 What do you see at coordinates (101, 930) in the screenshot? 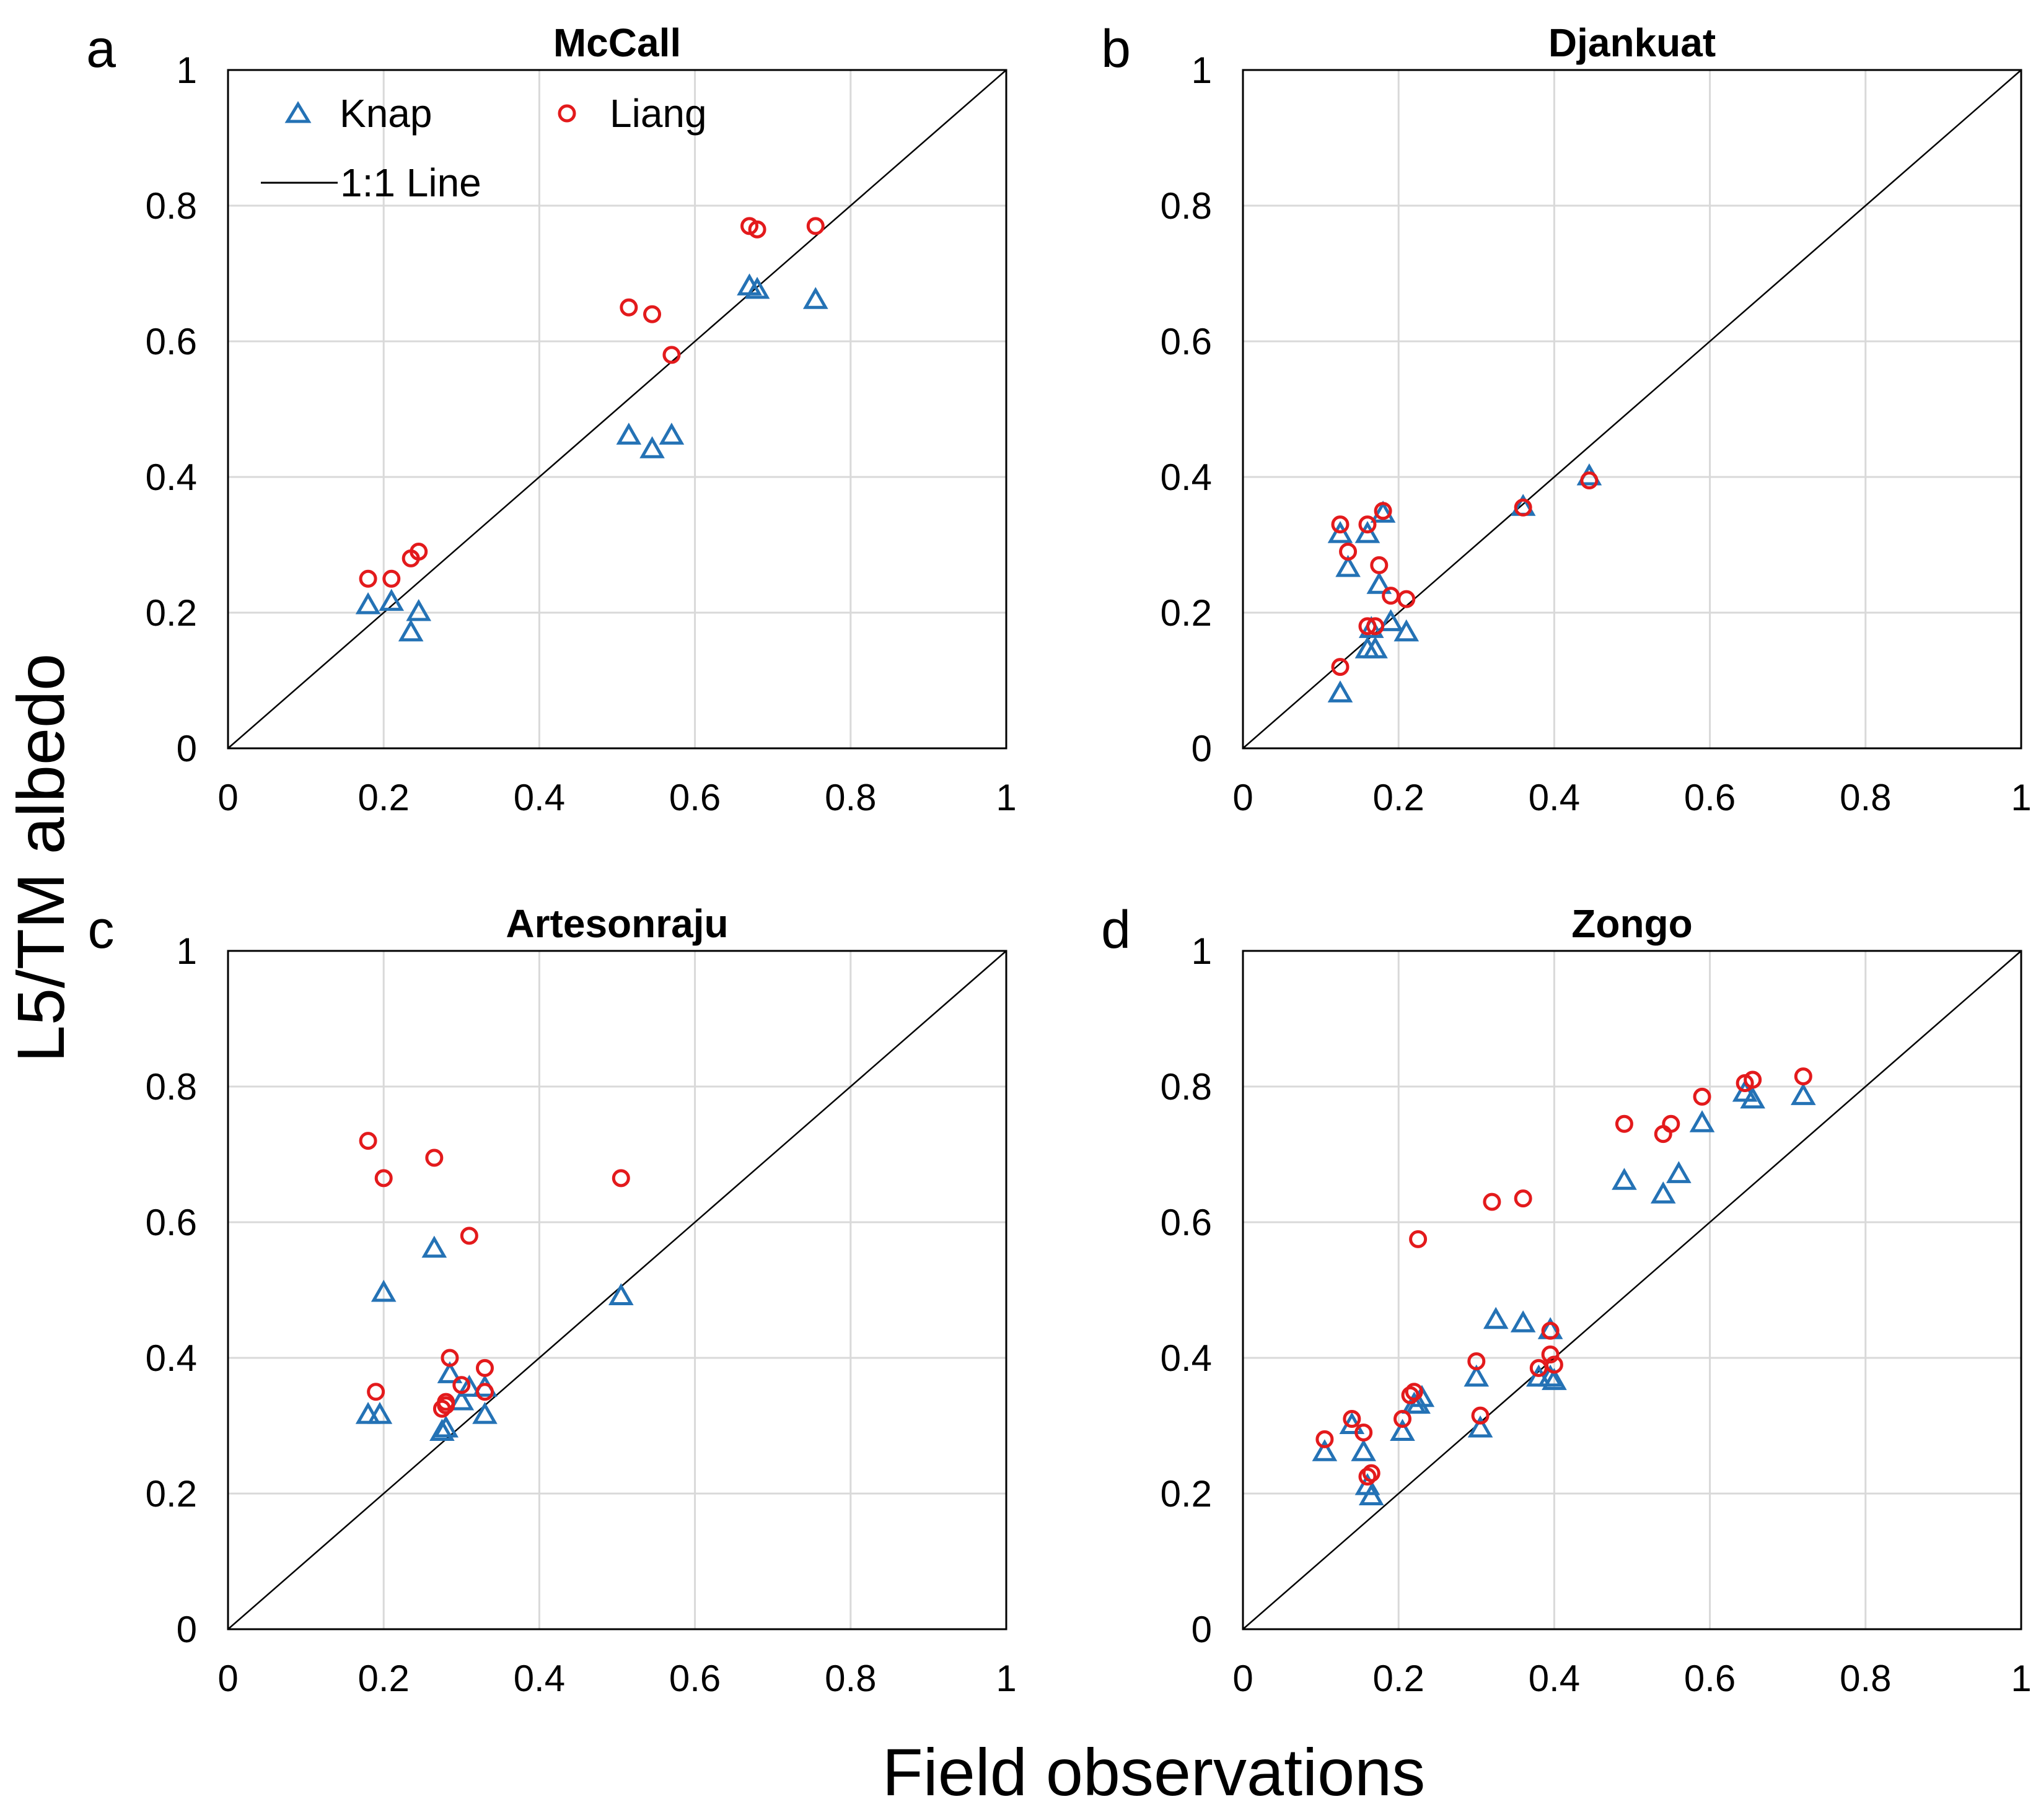
I see `panel-letter: c` at bounding box center [101, 930].